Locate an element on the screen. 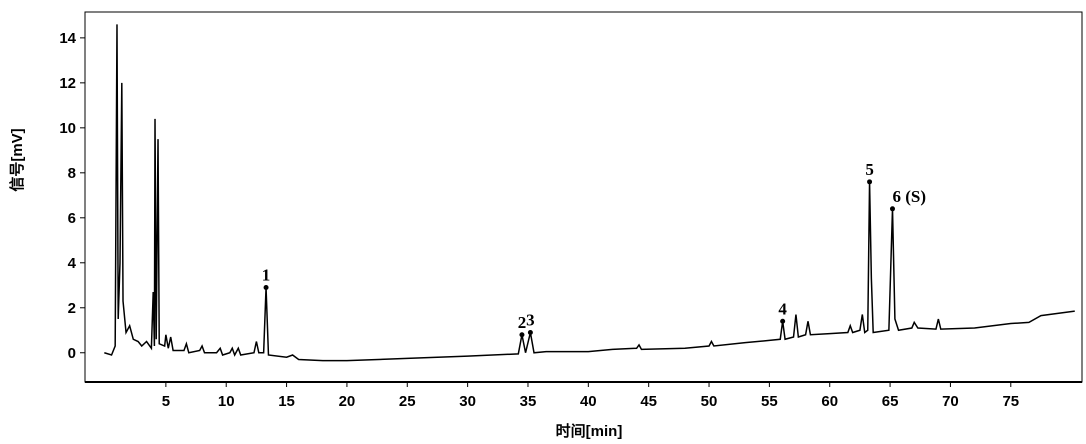 The width and height of the screenshot is (1086, 444). y-axis-label: 信号[mV] is located at coordinates (17, 159).